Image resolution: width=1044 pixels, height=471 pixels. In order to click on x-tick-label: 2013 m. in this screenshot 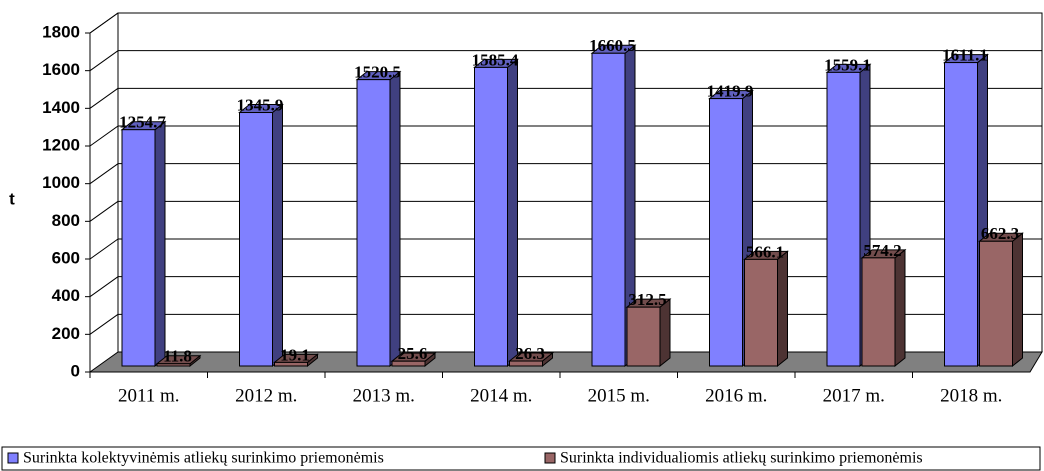, I will do `click(384, 395)`.